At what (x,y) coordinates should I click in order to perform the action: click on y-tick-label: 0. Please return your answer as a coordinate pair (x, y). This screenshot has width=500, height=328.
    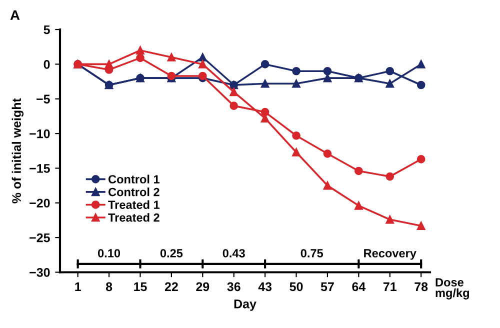
    Looking at the image, I should click on (47, 64).